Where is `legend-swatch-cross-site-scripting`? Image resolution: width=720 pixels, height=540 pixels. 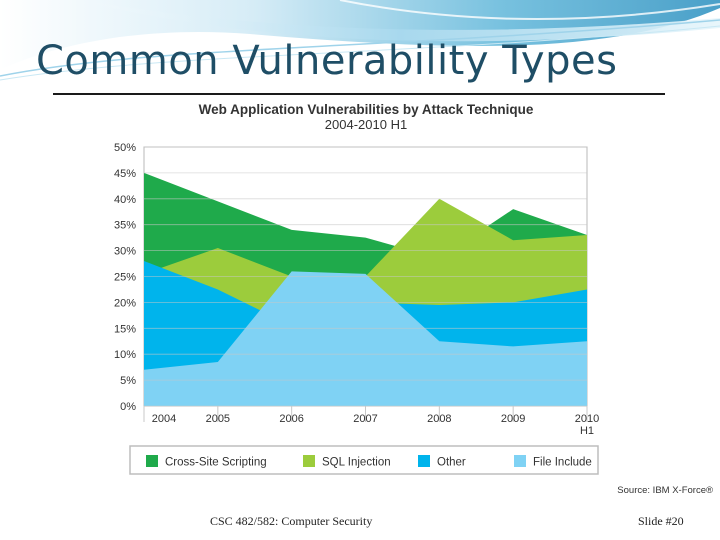 legend-swatch-cross-site-scripting is located at coordinates (152, 461).